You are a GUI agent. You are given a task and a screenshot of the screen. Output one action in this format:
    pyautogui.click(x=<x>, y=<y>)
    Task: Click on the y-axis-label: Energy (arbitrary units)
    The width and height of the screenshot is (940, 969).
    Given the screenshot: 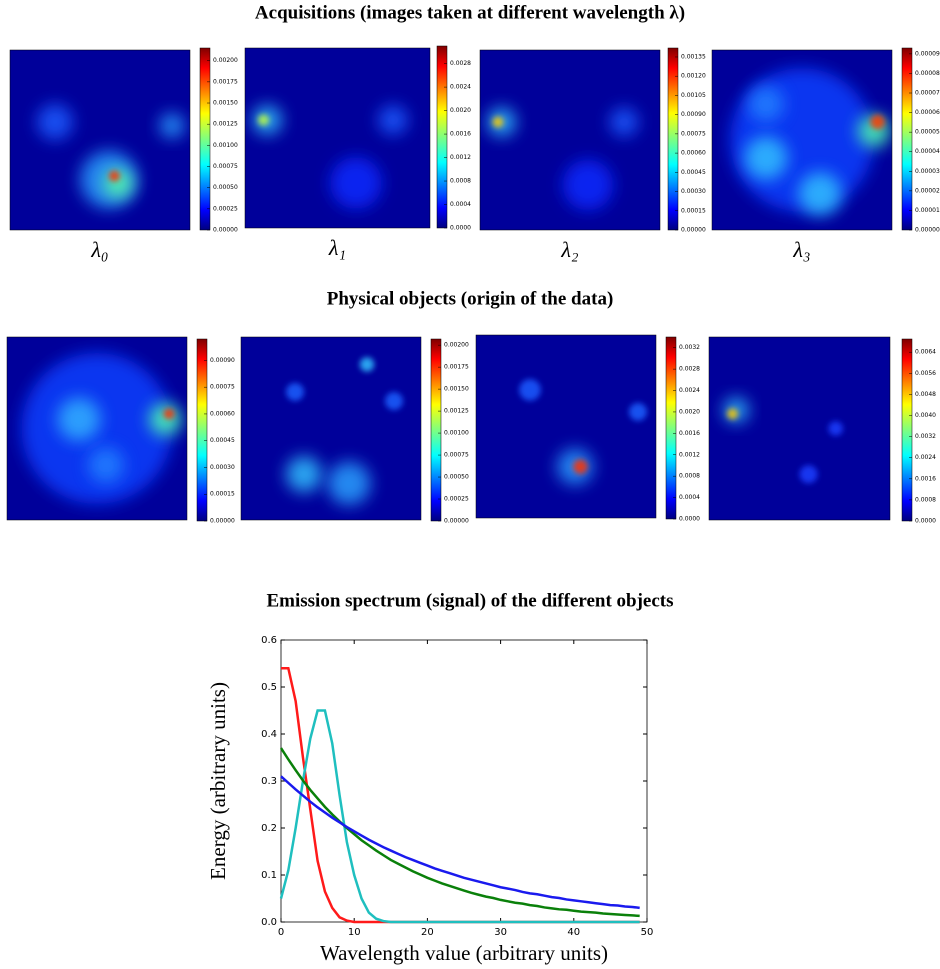 What is the action you would take?
    pyautogui.click(x=218, y=781)
    